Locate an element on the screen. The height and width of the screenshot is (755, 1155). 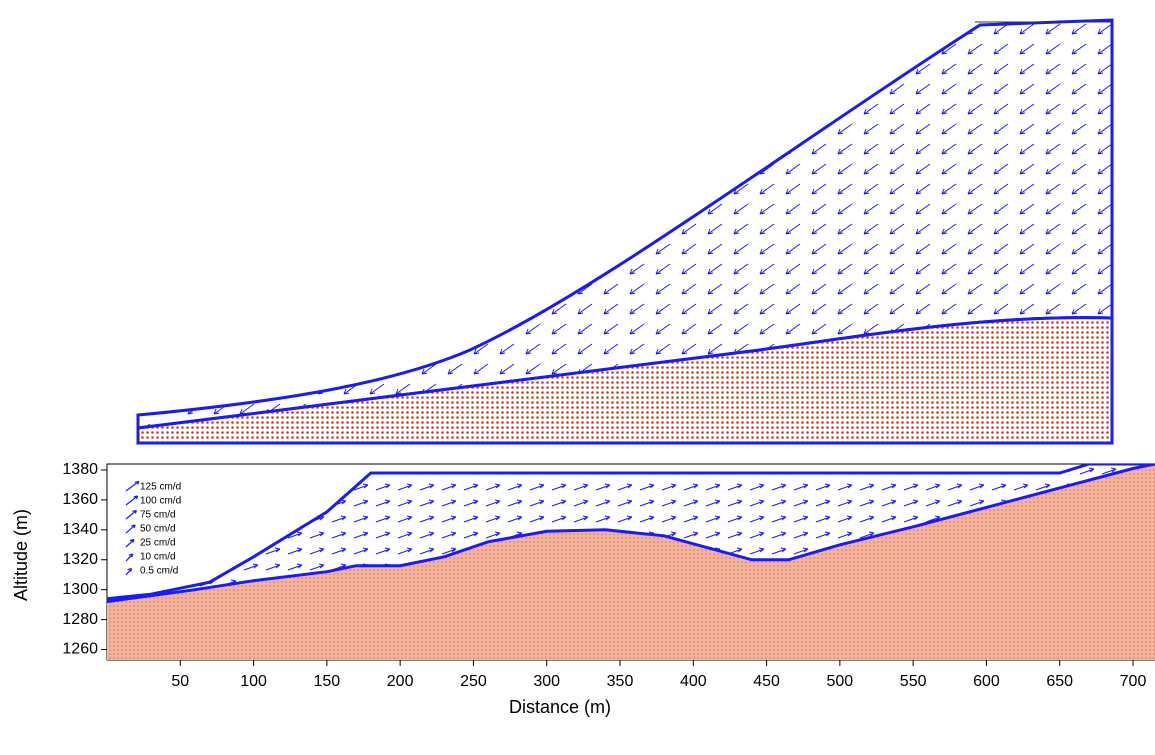
x-tick-label: 500 is located at coordinates (840, 681).